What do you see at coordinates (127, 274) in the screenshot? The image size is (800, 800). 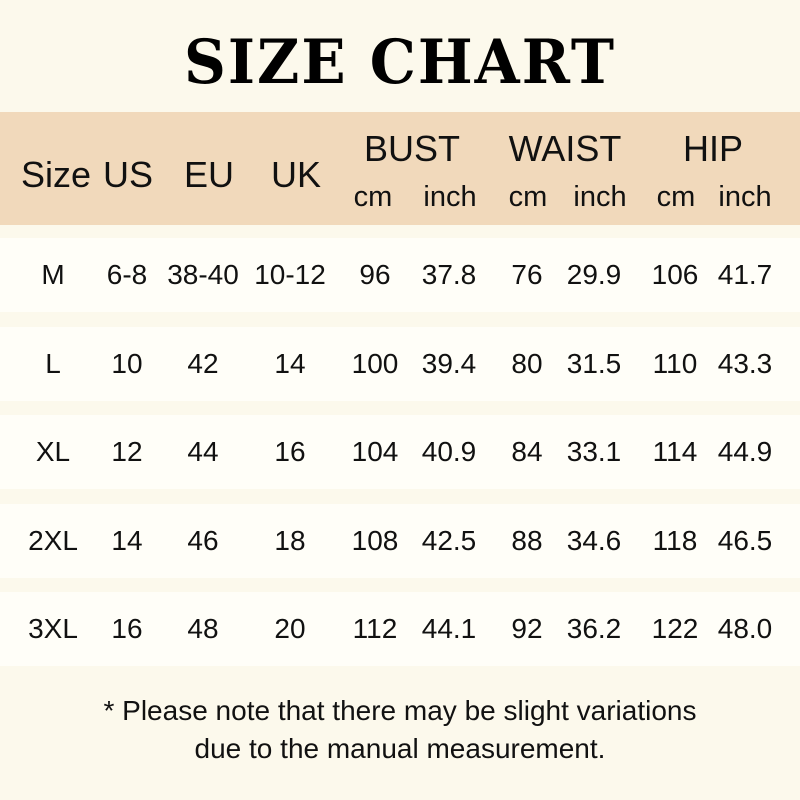 I see `cell-us: 6-8` at bounding box center [127, 274].